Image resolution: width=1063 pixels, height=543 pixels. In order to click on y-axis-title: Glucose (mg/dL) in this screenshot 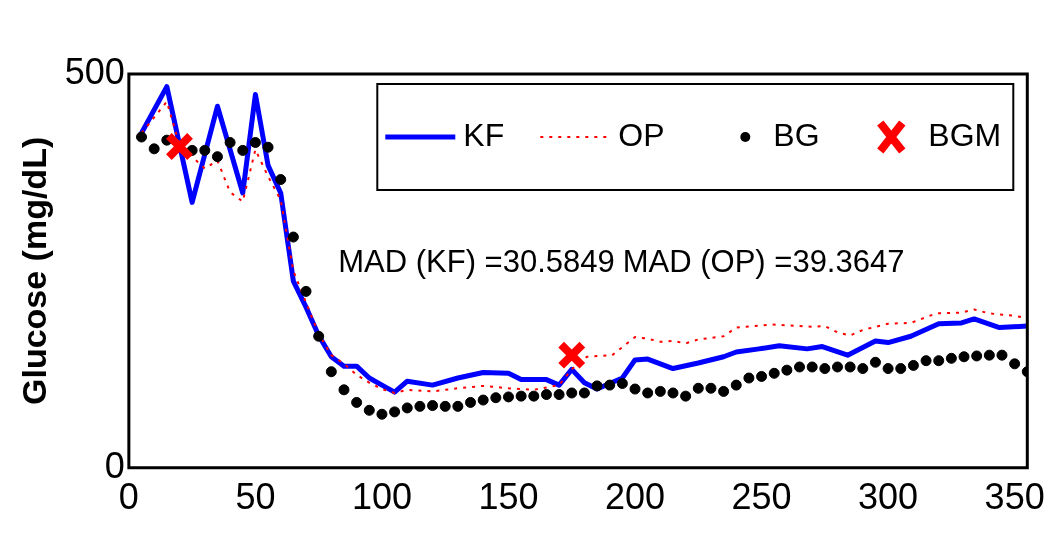, I will do `click(33, 271)`.